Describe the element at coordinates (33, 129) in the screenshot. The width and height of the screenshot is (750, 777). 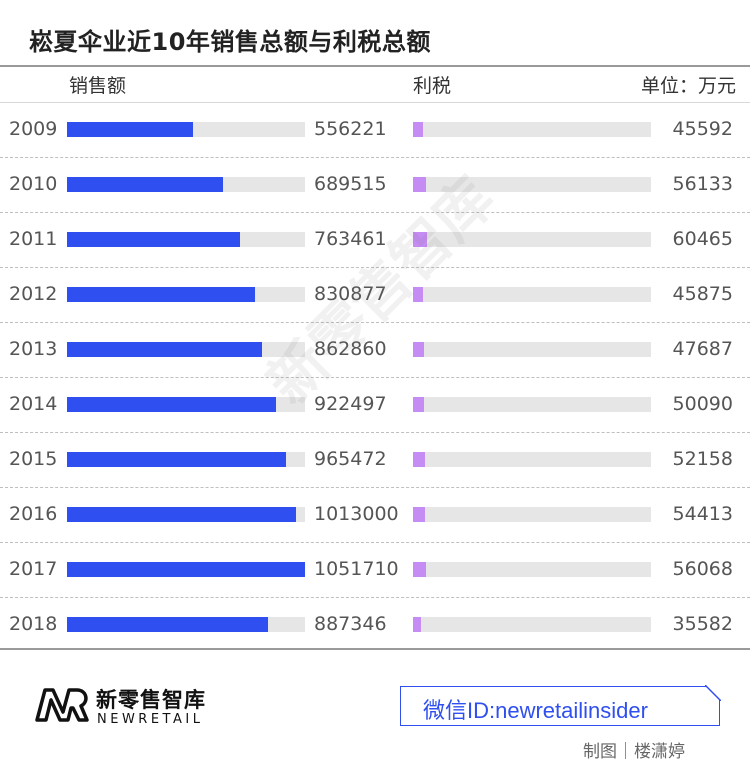
I see `year-label: 2009` at that location.